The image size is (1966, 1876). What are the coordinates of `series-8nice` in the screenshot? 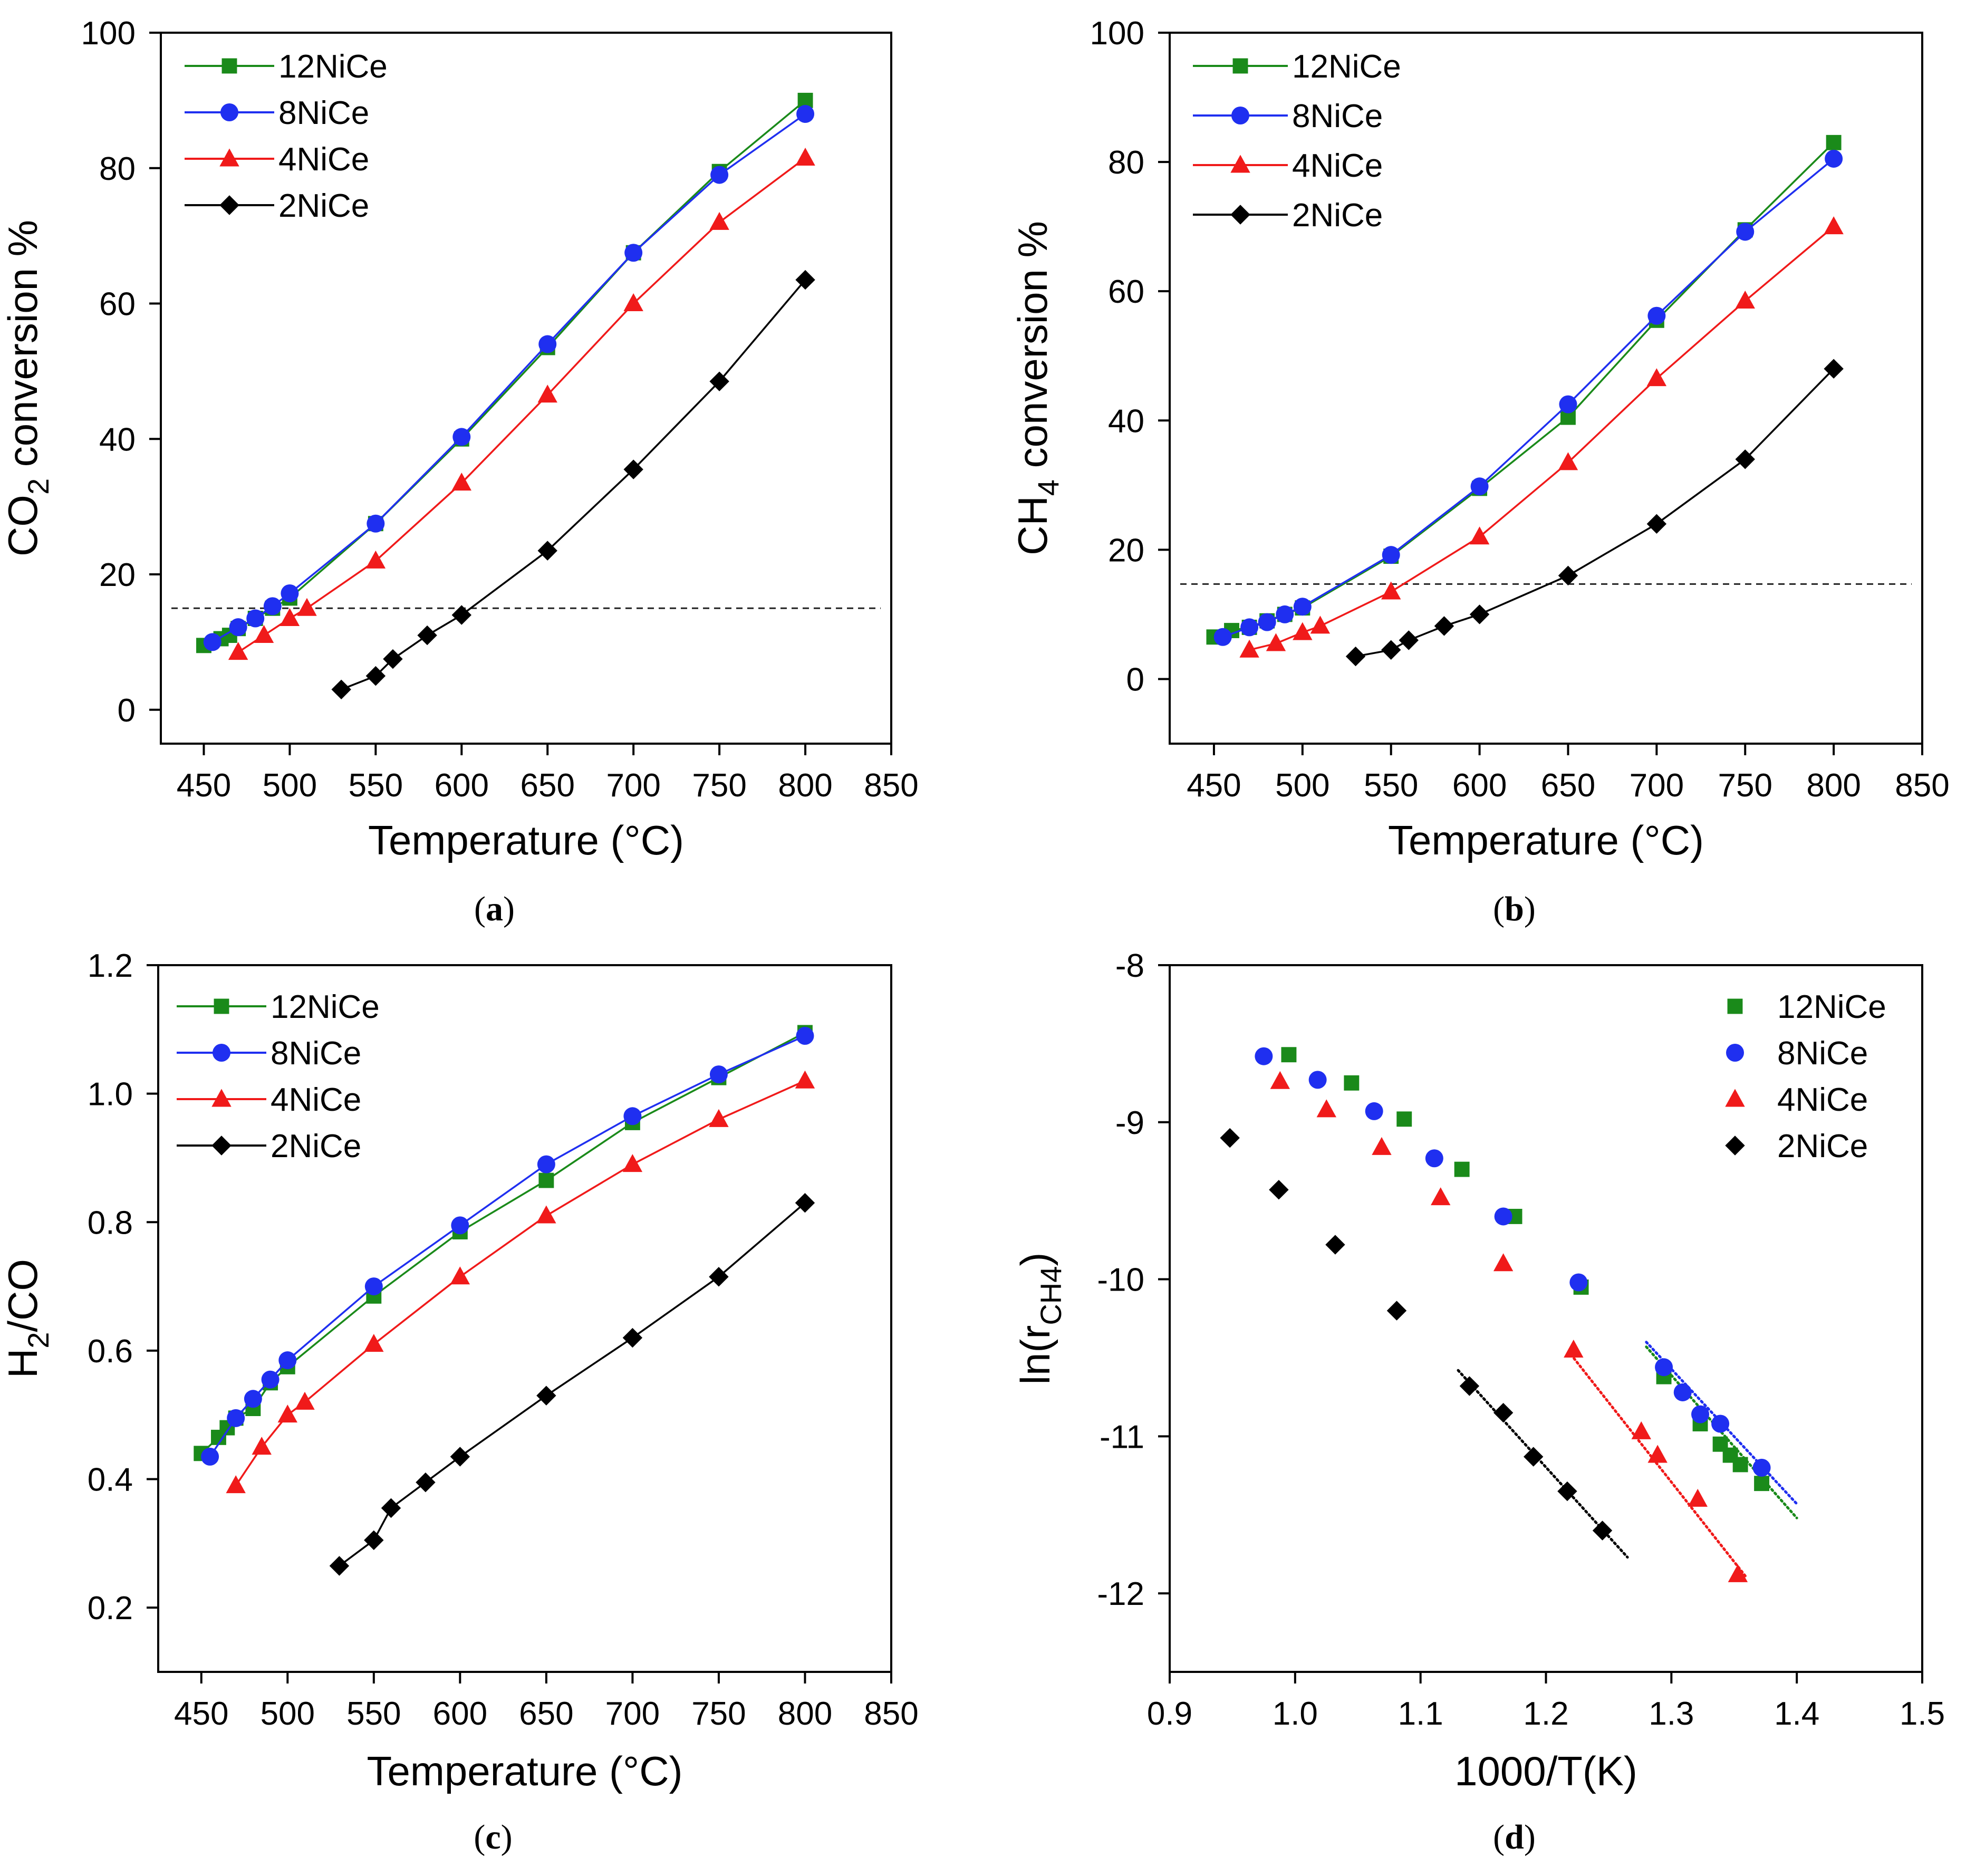 It's located at (509, 378).